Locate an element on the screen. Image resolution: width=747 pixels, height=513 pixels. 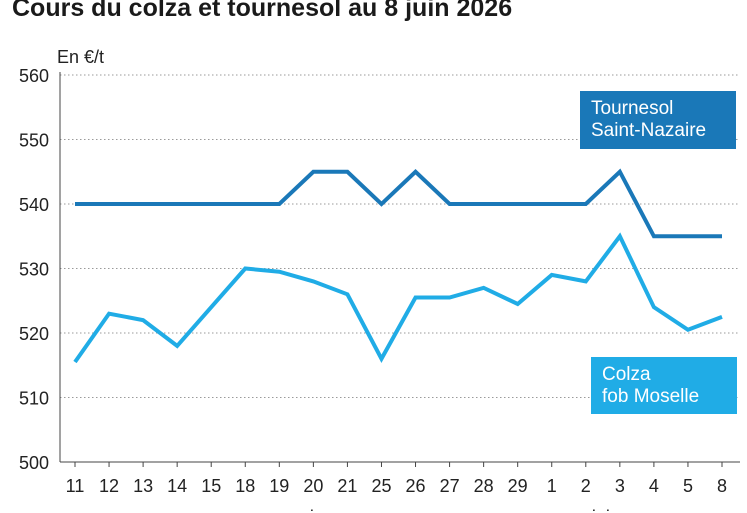
y-tick-label: 530 is located at coordinates (34, 270).